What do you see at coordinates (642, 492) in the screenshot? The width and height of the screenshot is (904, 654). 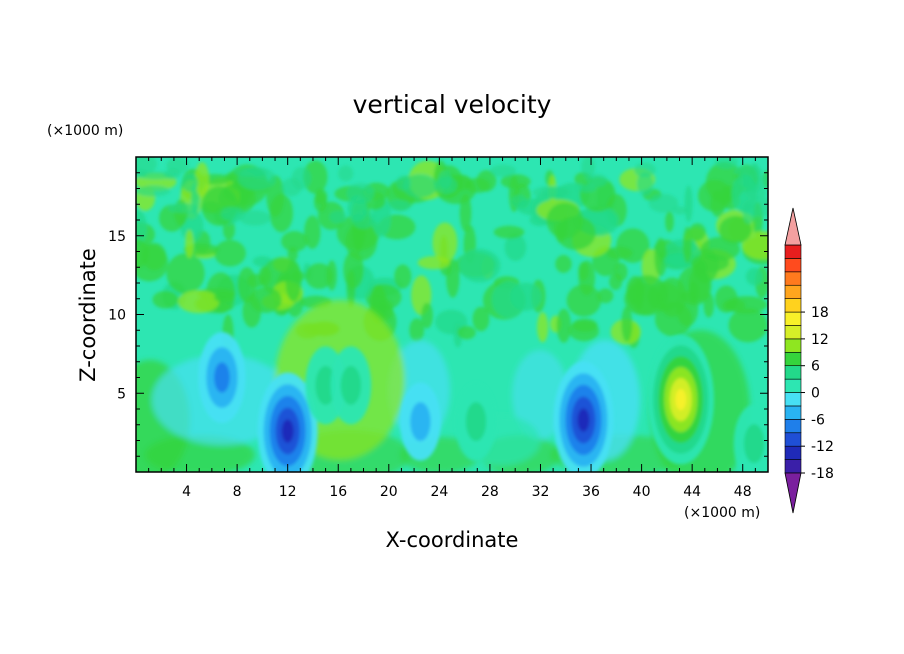 I see `x-tick-label: 40` at bounding box center [642, 492].